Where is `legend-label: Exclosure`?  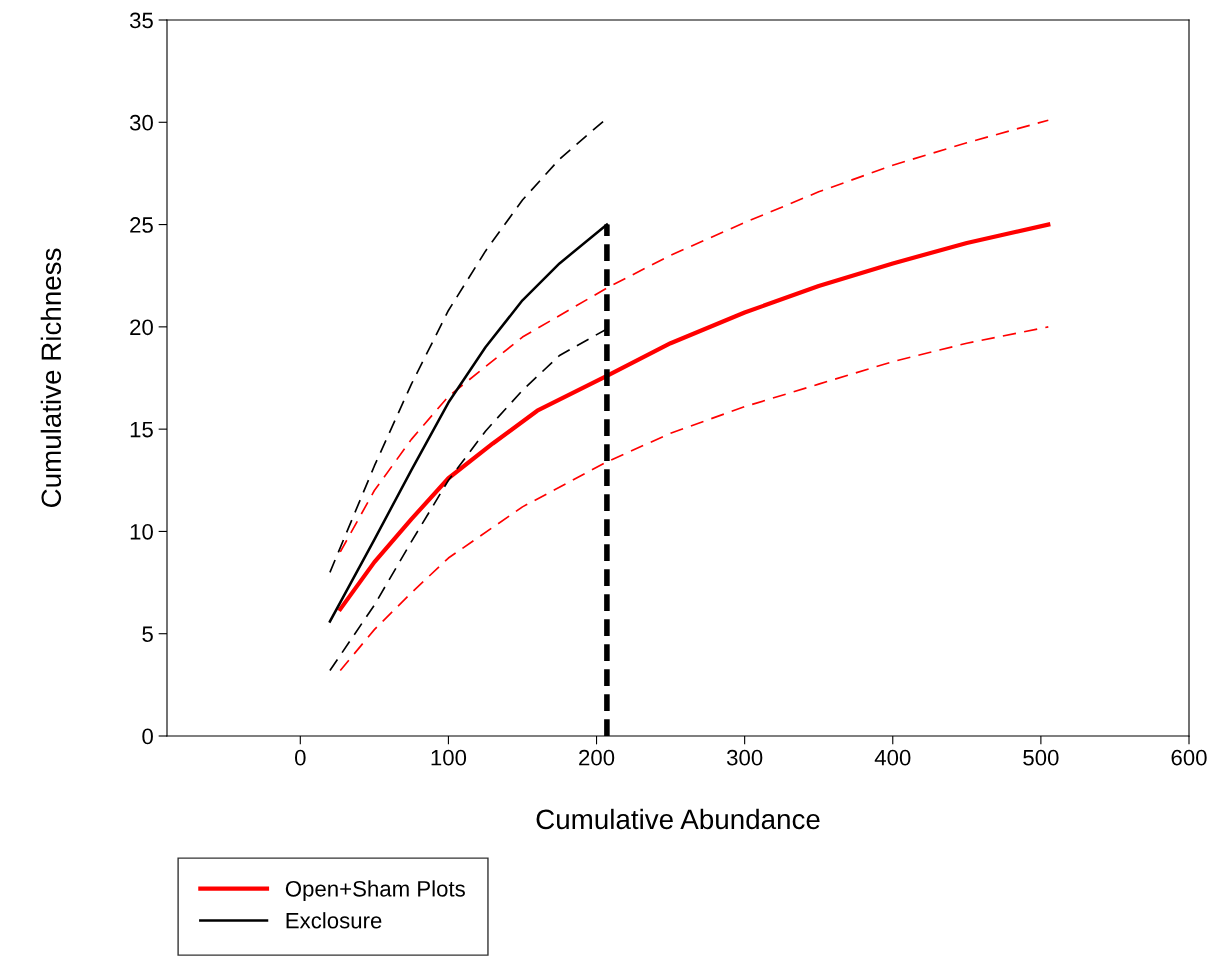
legend-label: Exclosure is located at coordinates (334, 920).